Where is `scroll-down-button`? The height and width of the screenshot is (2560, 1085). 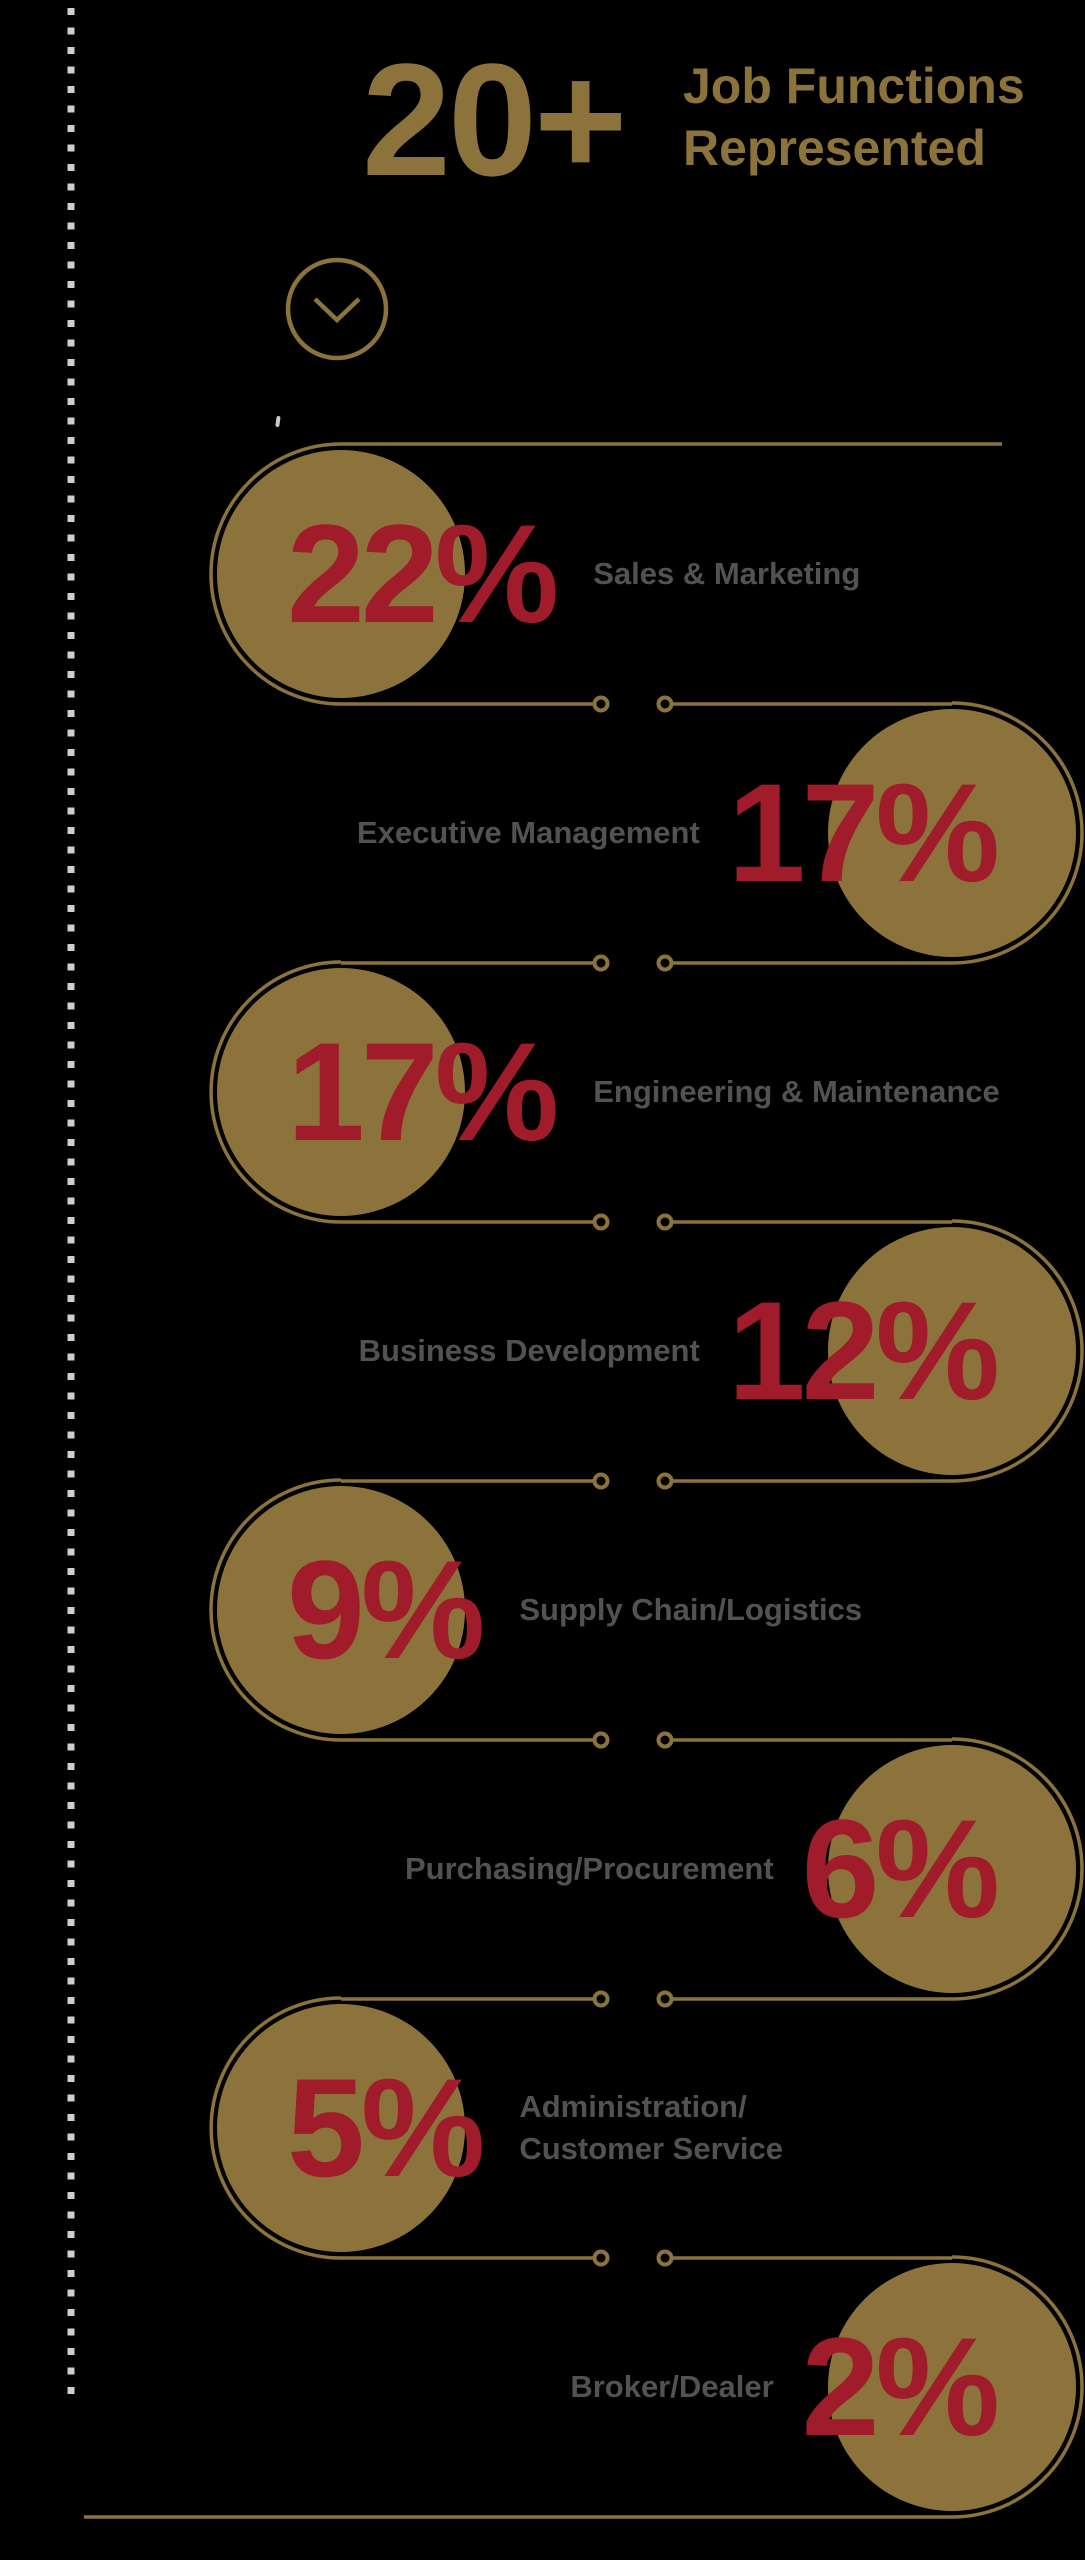
scroll-down-button is located at coordinates (337, 309).